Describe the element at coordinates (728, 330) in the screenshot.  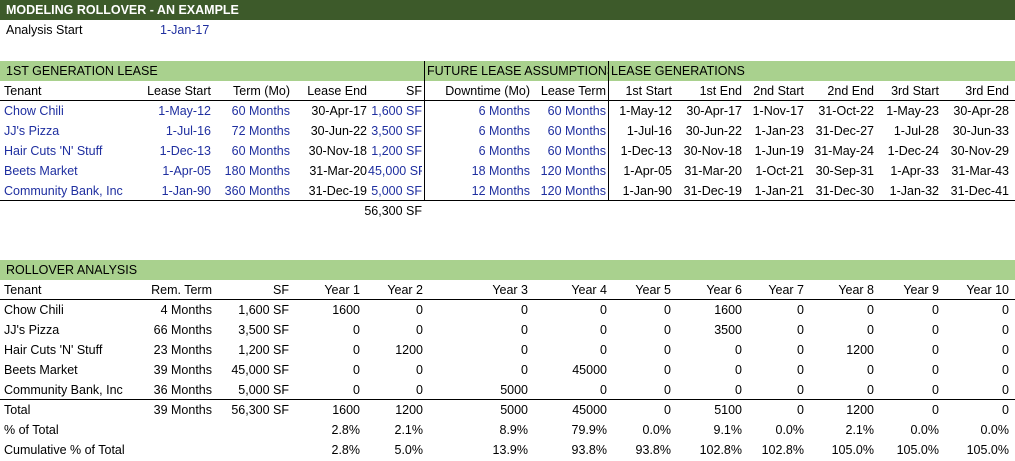
I see `rollover-row-cell: 3500` at that location.